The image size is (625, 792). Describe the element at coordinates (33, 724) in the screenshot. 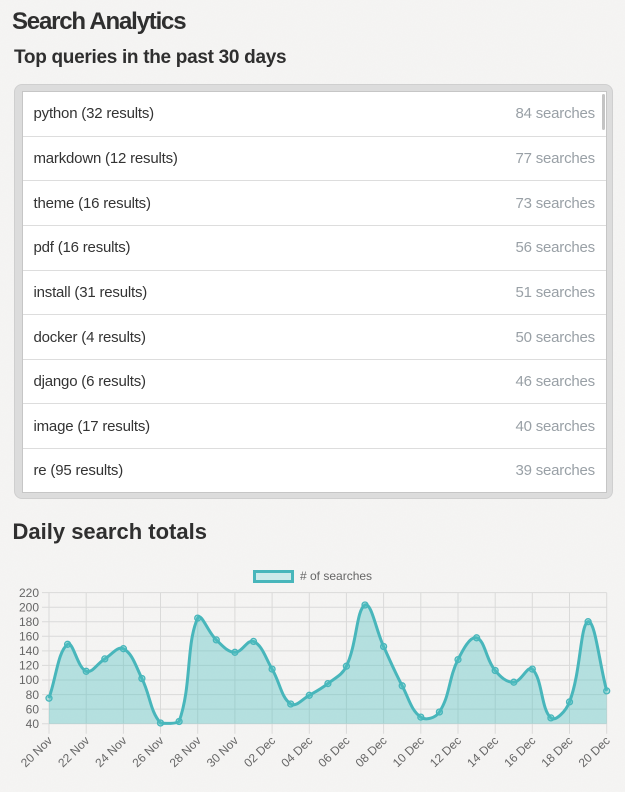

I see `svg-text: 40` at that location.